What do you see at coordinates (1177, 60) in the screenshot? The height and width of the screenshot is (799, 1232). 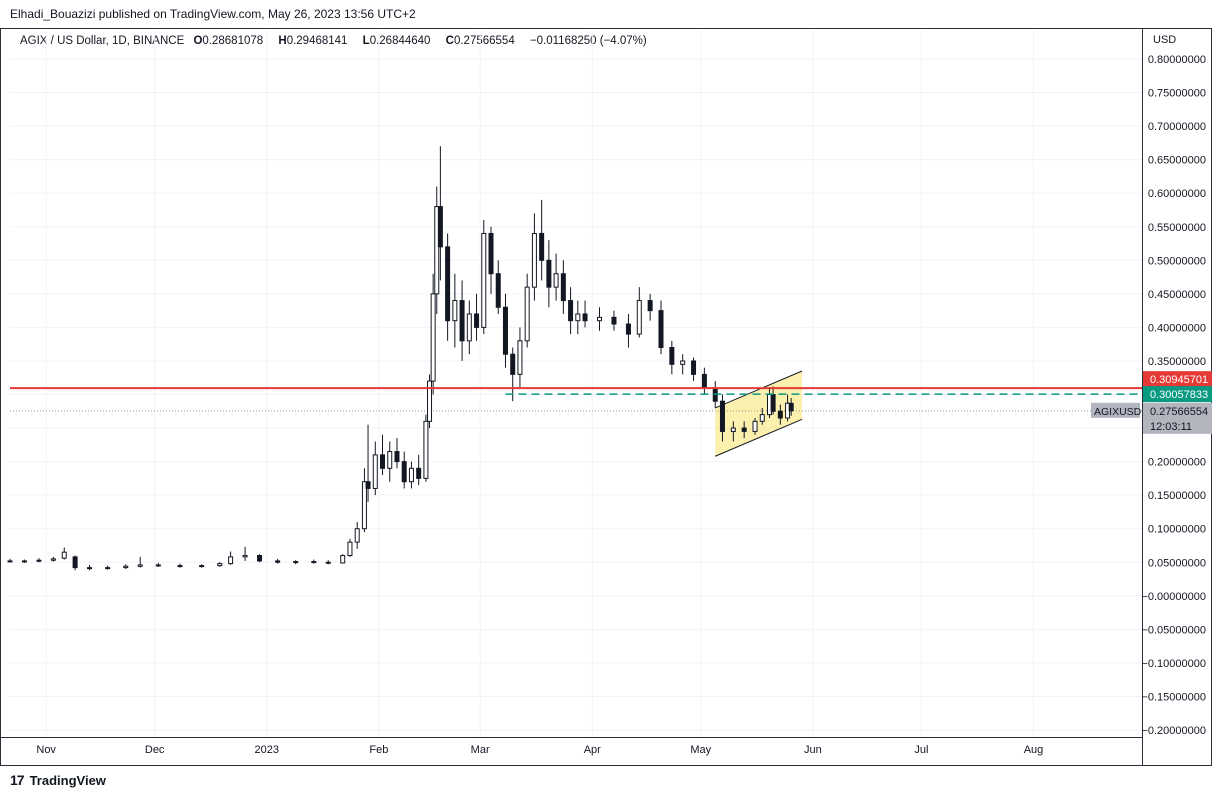 I see `y-tick-label: 0.80000000` at bounding box center [1177, 60].